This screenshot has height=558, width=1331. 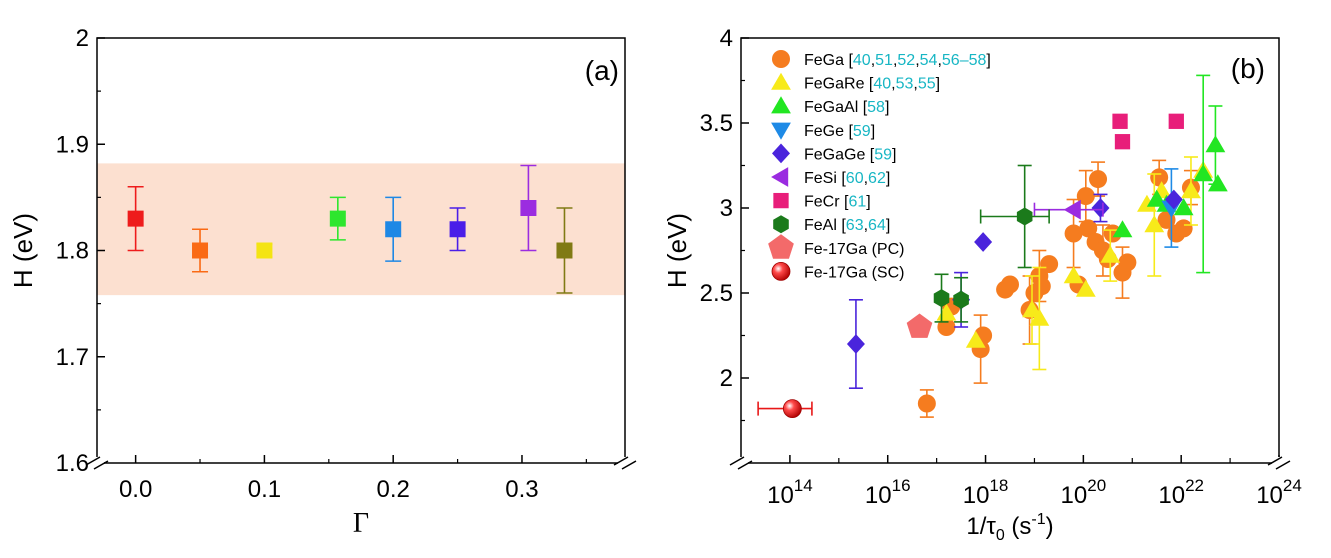 I want to click on x-axis-label: Γ, so click(x=361, y=523).